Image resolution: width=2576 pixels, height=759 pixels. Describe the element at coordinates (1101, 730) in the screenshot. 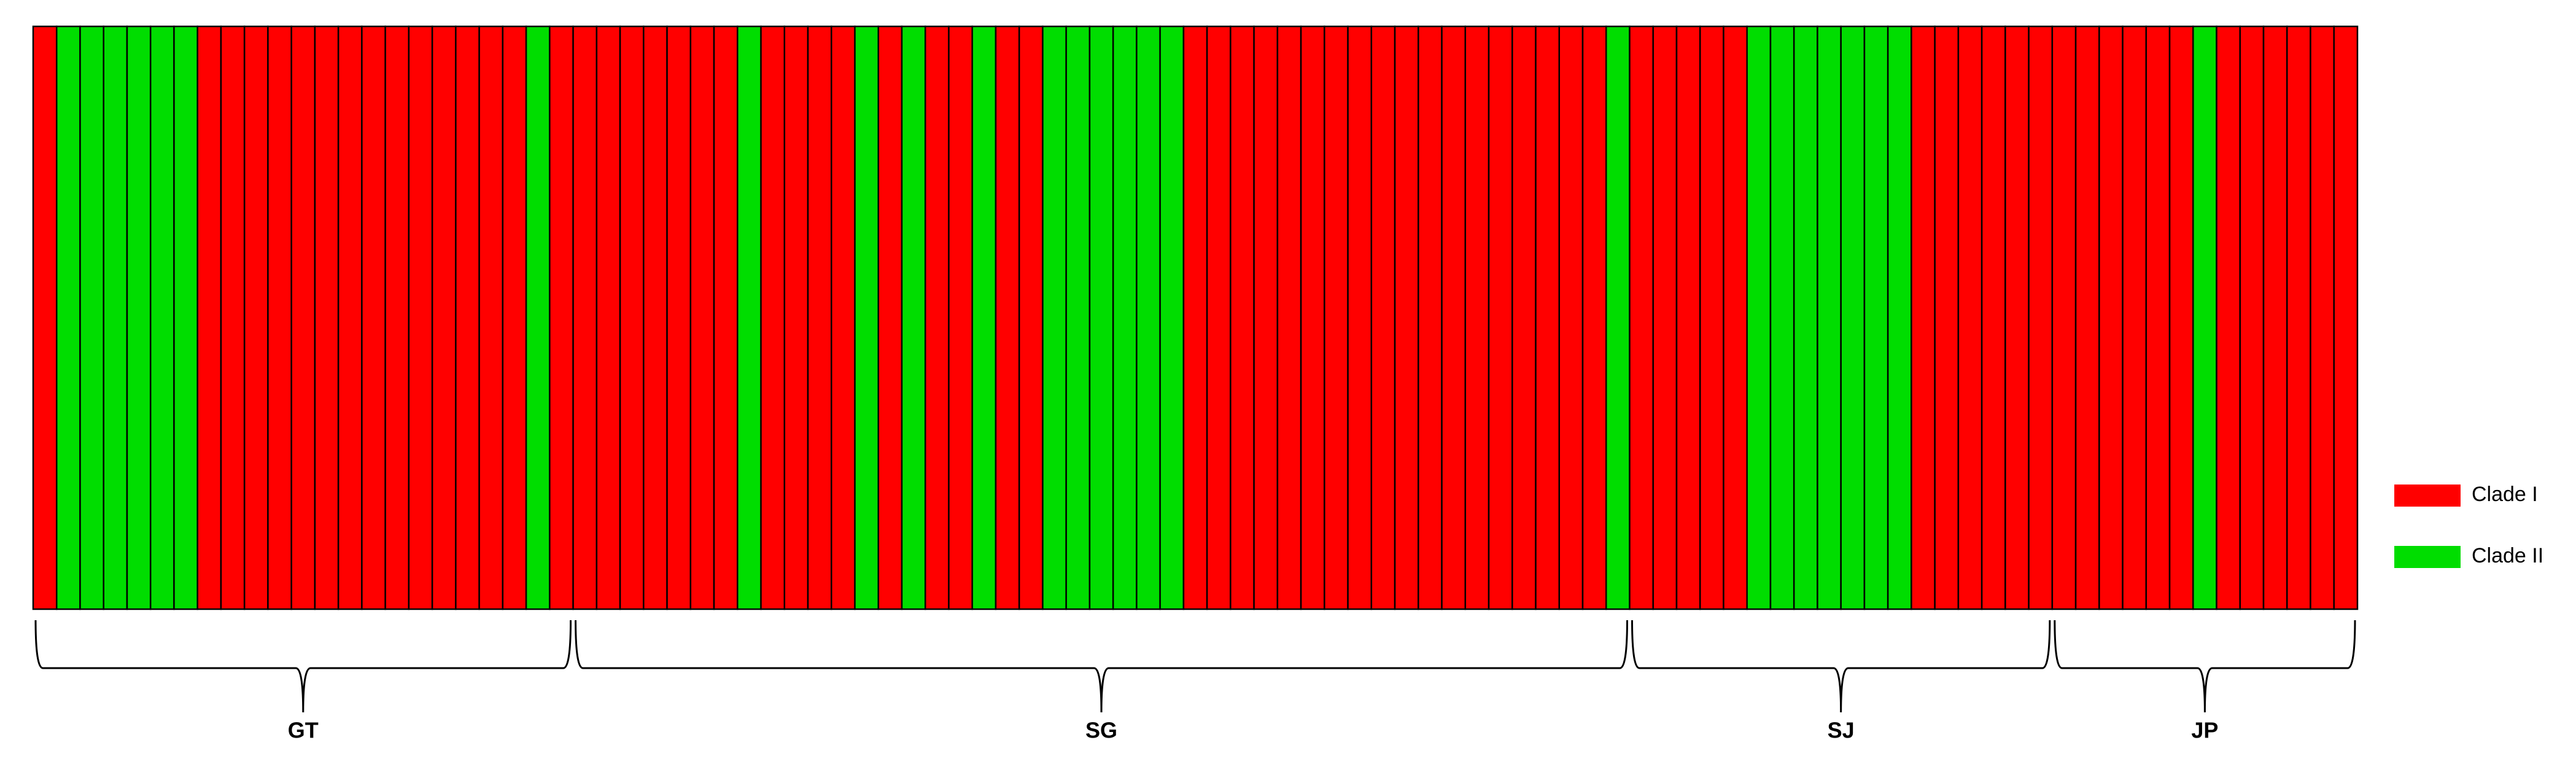

I see `group-label: SG` at that location.